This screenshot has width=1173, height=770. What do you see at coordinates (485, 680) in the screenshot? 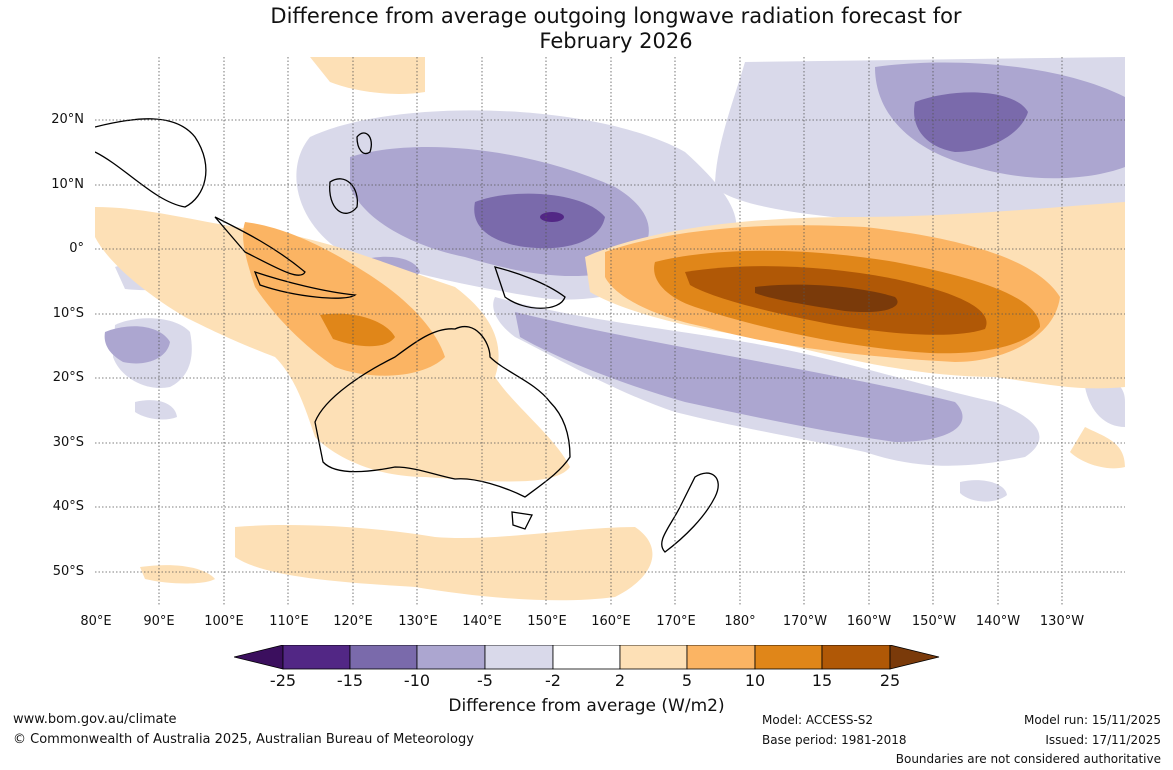
I see `colorbar-tick: -5` at bounding box center [485, 680].